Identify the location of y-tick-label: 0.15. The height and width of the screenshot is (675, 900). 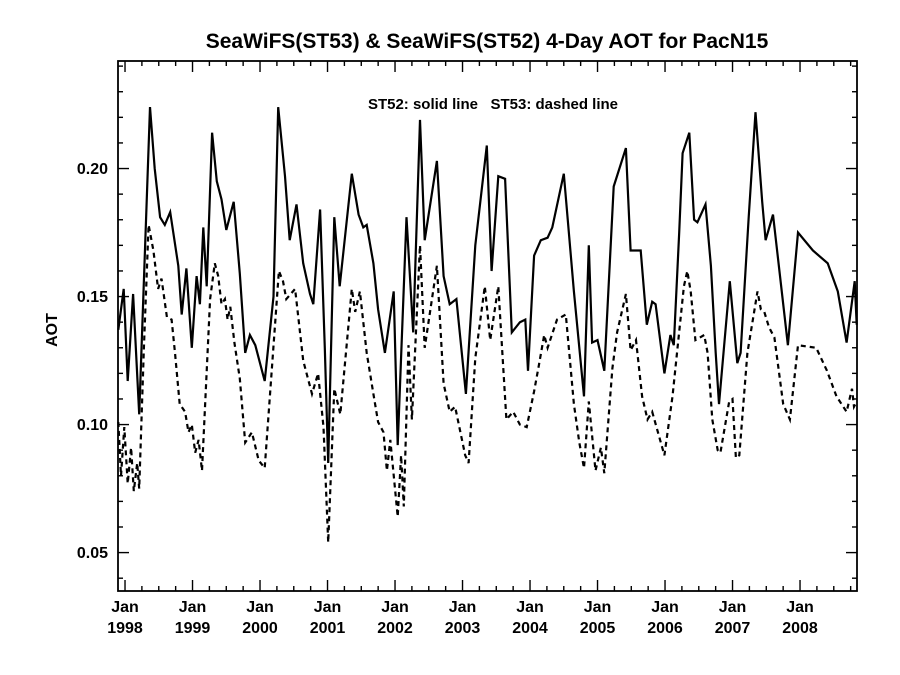
(92, 297).